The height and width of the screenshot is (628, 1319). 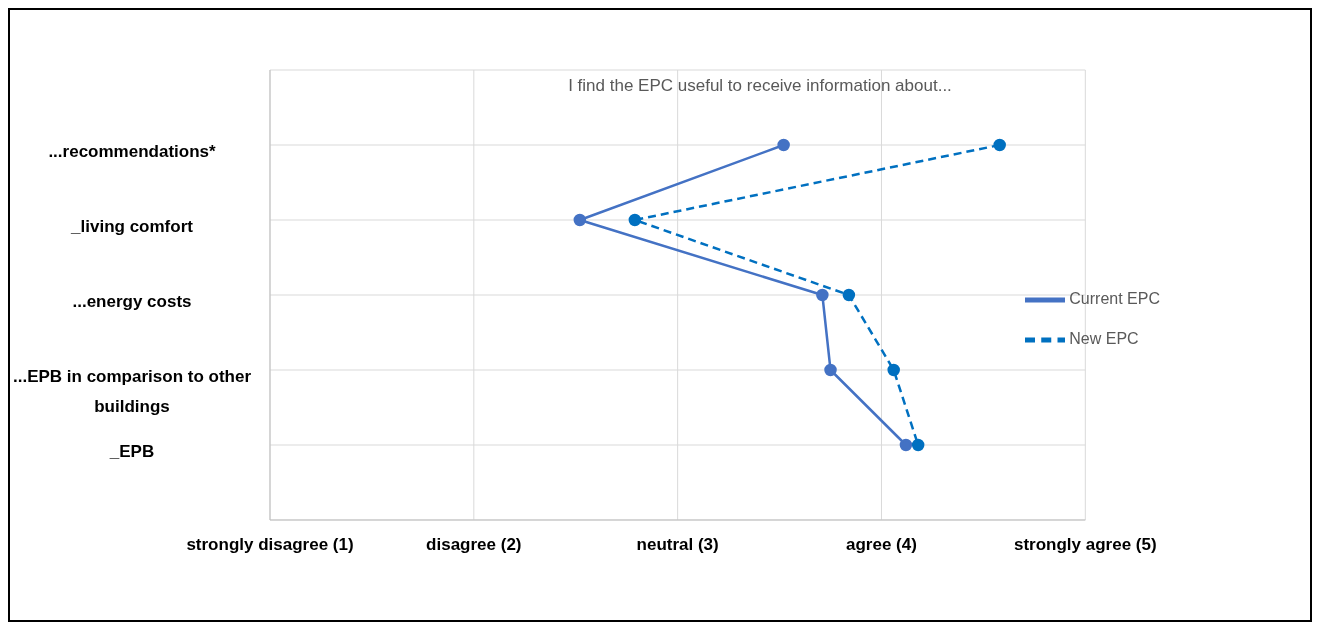 What do you see at coordinates (1085, 544) in the screenshot?
I see `x-tick-label: strongly agree (5)` at bounding box center [1085, 544].